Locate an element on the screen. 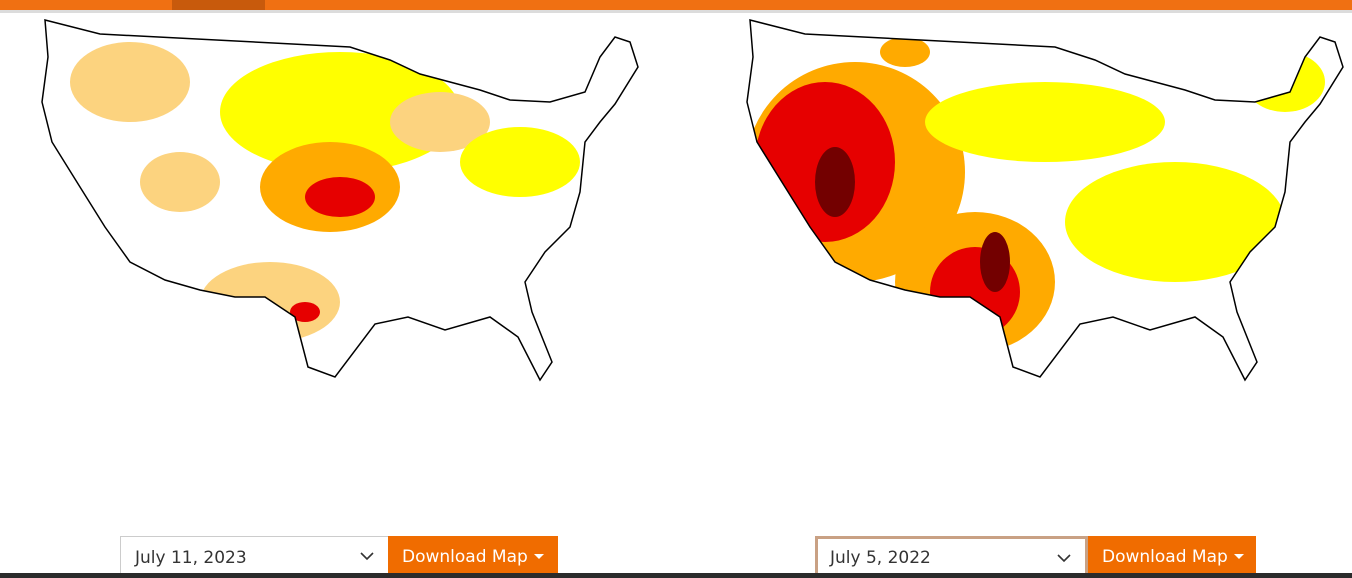  bottom-bar is located at coordinates (676, 575).